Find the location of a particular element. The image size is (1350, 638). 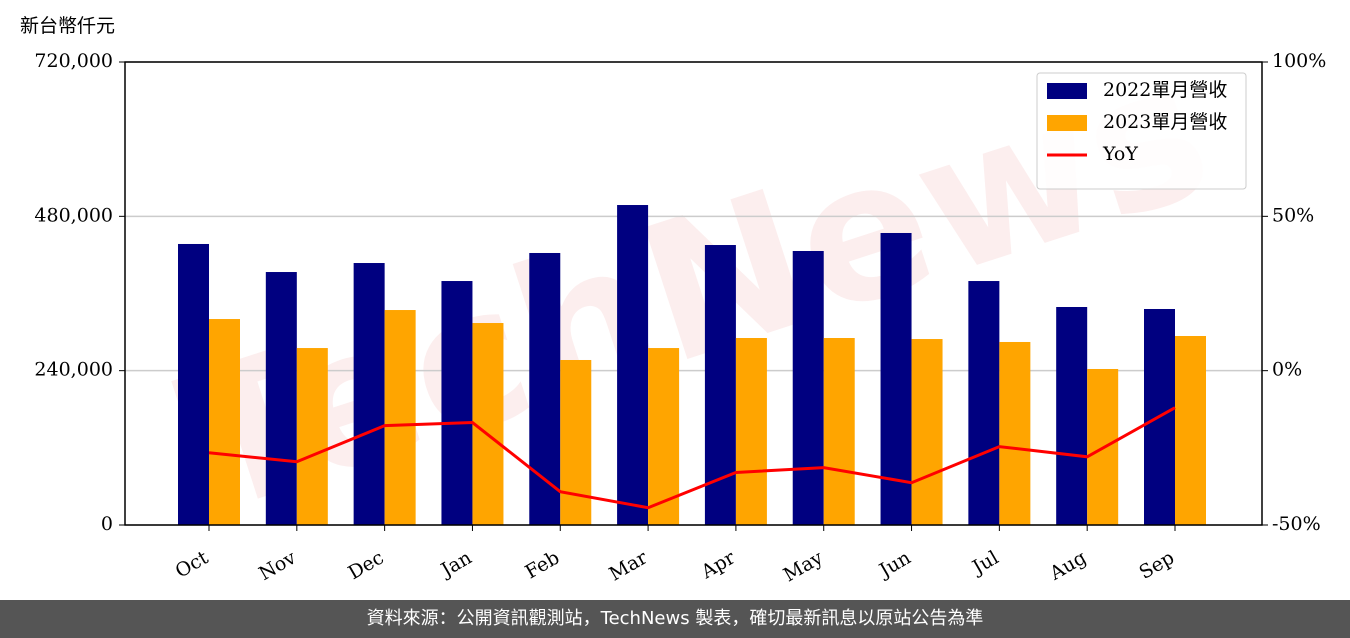

y2-tick-label: 0% is located at coordinates (1287, 370).